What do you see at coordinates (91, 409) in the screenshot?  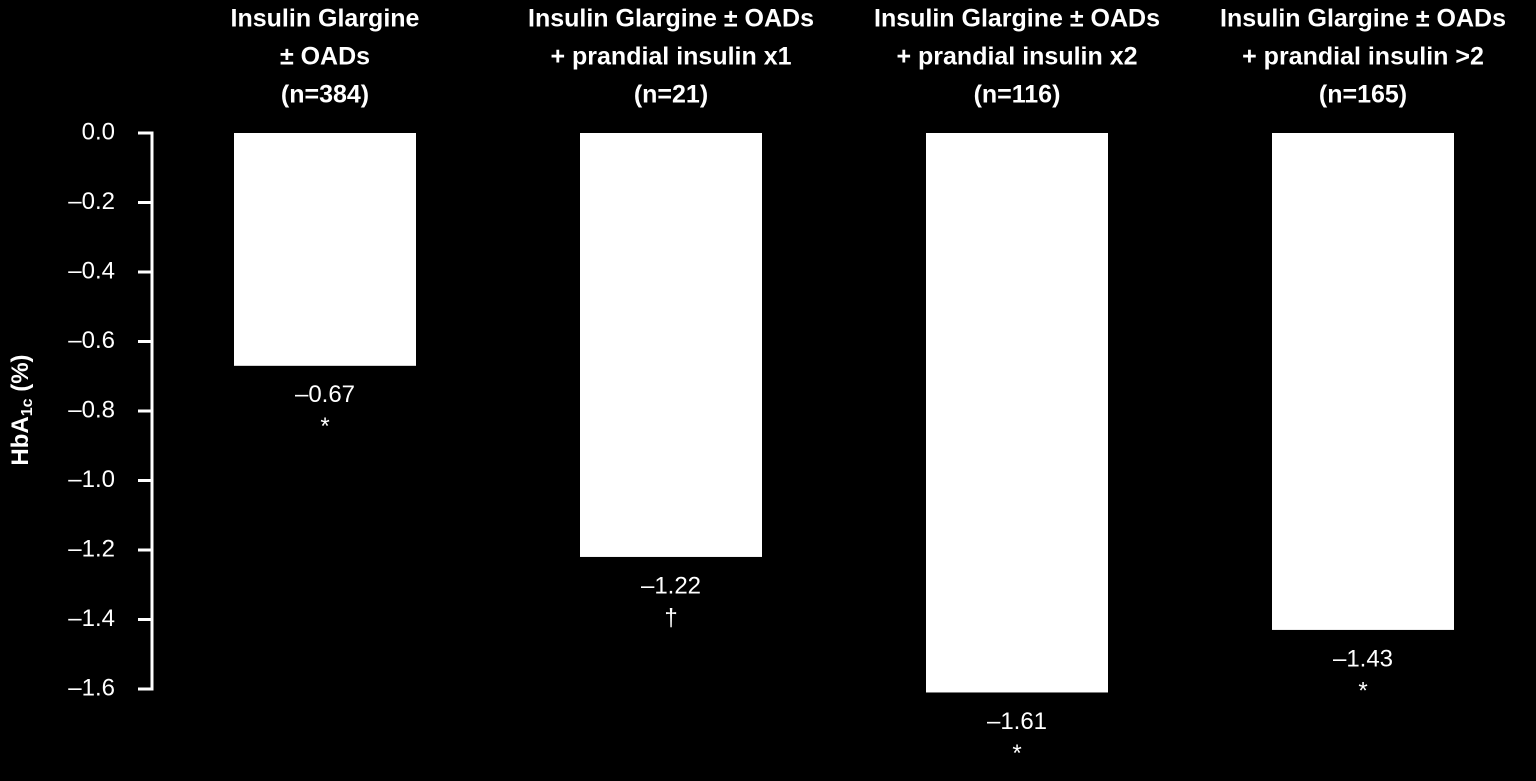 I see `y-tick-label: –0.8` at bounding box center [91, 409].